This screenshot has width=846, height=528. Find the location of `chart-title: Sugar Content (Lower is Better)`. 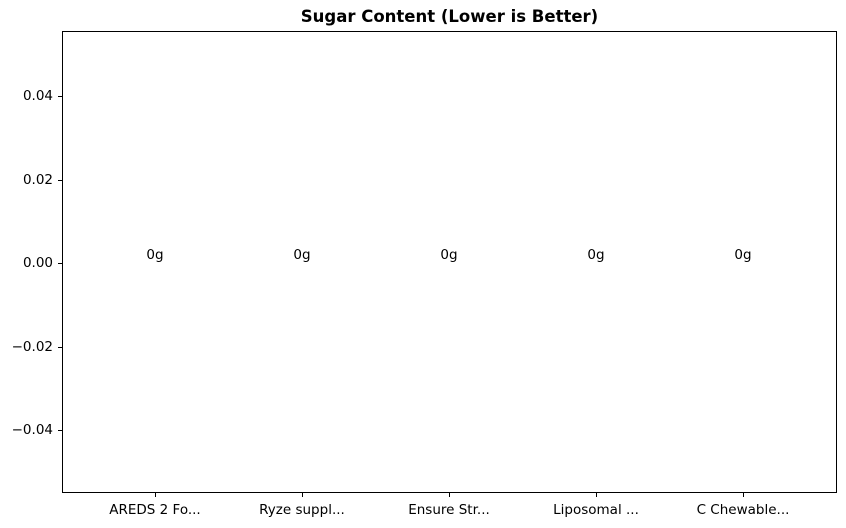

chart-title: Sugar Content (Lower is Better) is located at coordinates (449, 16).